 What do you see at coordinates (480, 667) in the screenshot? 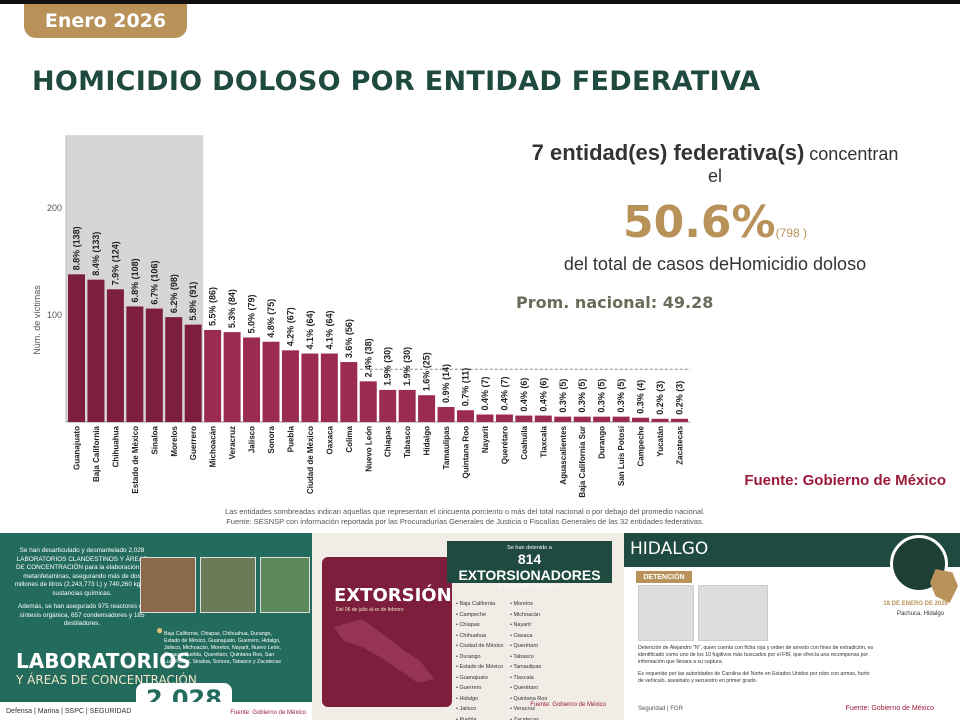
I see `state-list-item: • Estado de México` at bounding box center [480, 667].